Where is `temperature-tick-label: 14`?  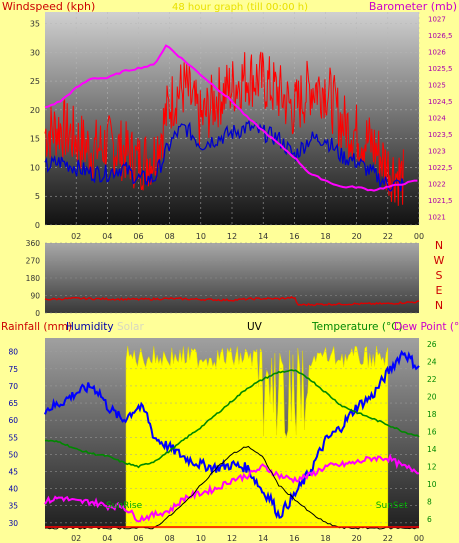
temperature-tick-label: 14 is located at coordinates (432, 449).